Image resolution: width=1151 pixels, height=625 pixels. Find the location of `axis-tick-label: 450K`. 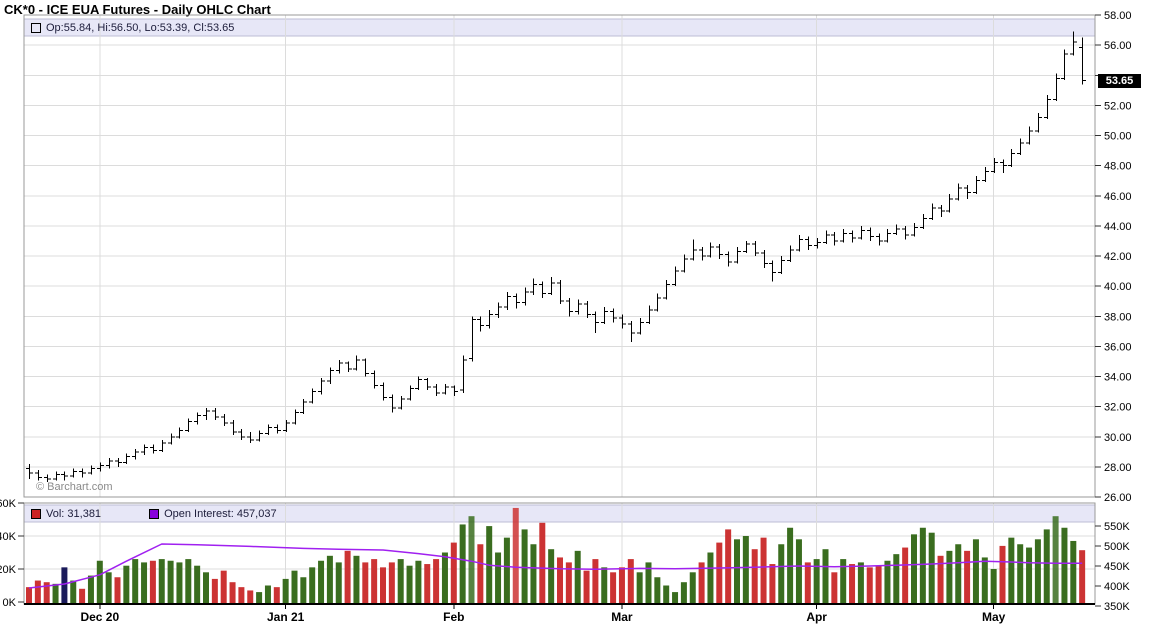

axis-tick-label: 450K is located at coordinates (1117, 567).